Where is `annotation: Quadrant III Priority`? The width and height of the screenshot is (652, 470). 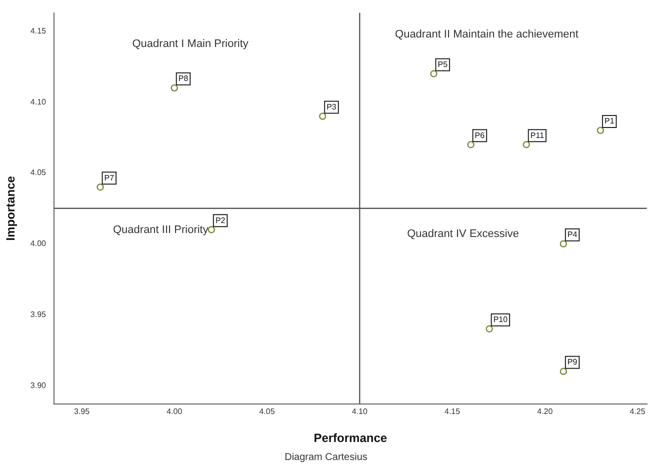 annotation: Quadrant III Priority is located at coordinates (160, 230).